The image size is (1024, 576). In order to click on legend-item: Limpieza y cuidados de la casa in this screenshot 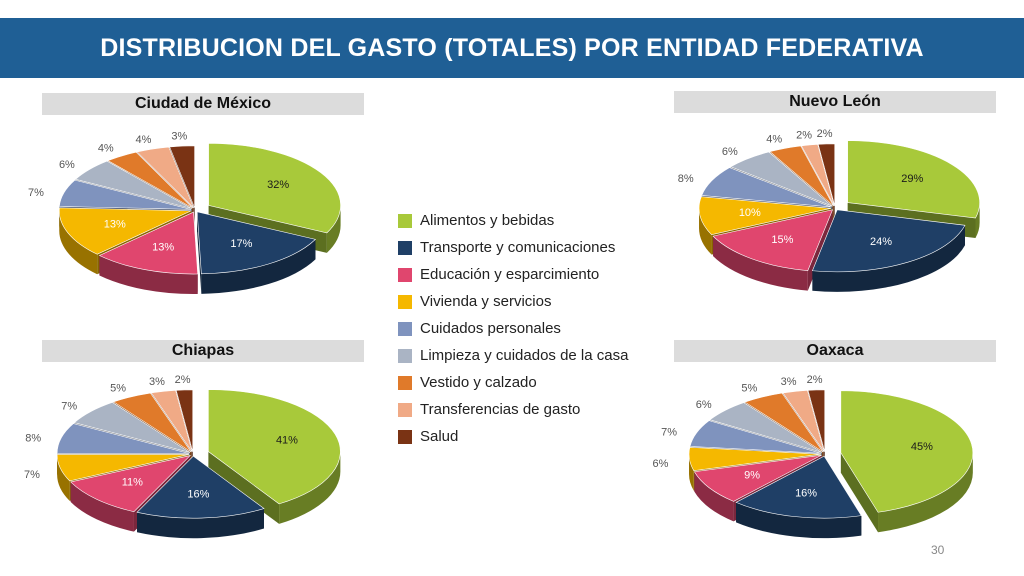, I will do `click(513, 355)`.